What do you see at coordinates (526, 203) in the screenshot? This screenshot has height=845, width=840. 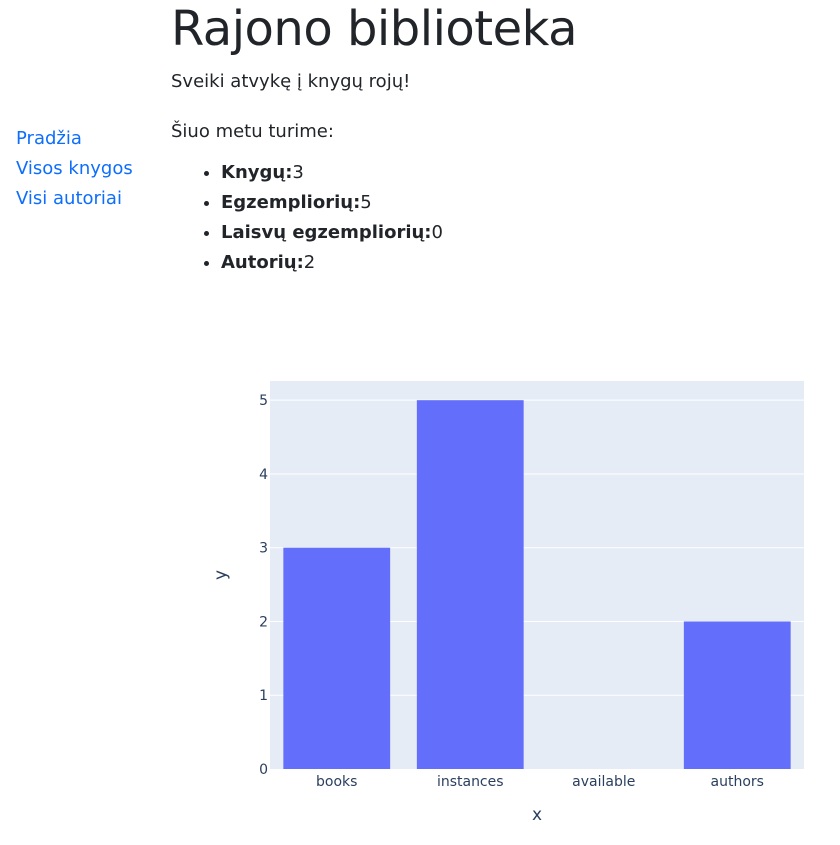 I see `stat-instances: Egzempliorių:5` at bounding box center [526, 203].